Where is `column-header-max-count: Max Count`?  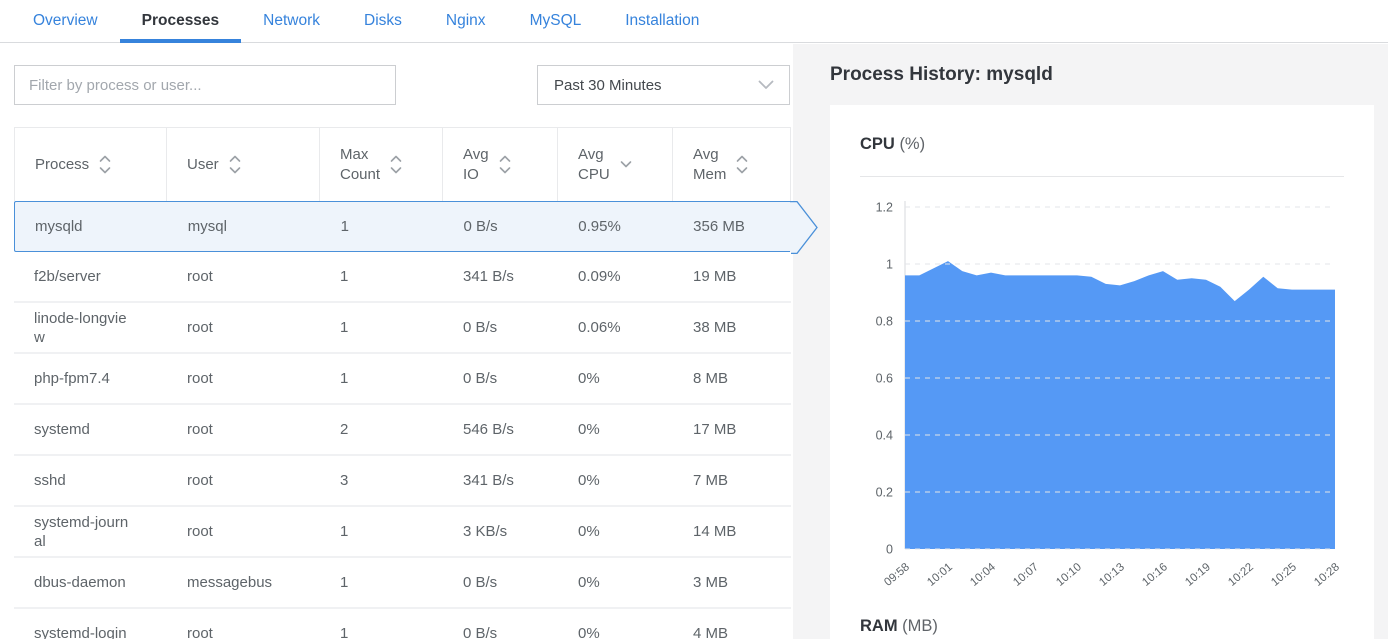
column-header-max-count: Max Count is located at coordinates (381, 164).